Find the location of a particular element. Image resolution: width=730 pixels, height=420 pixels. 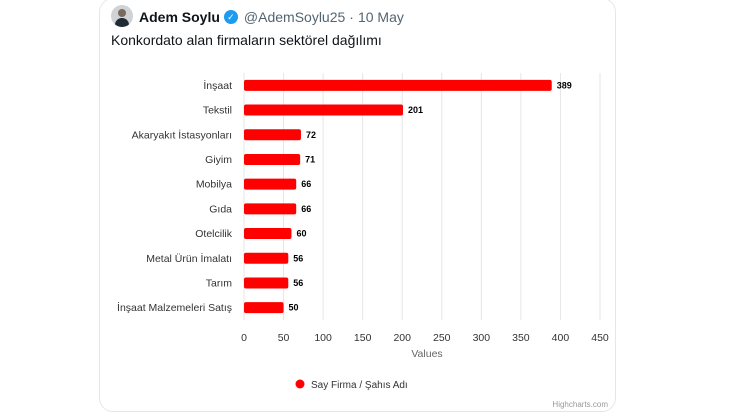

data-label: 71 is located at coordinates (310, 159).